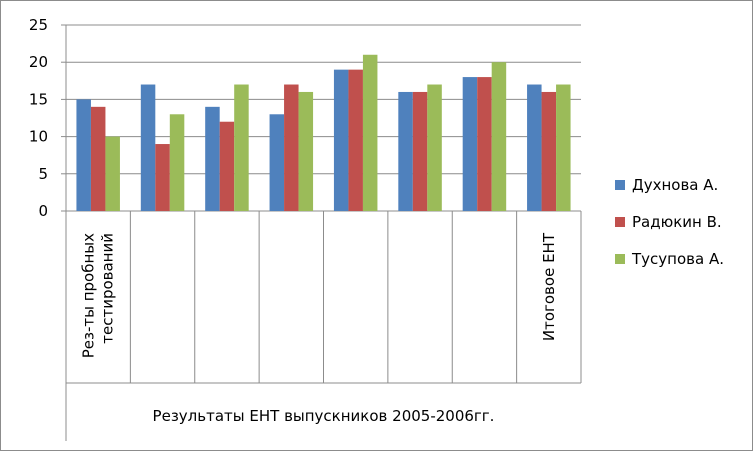 This screenshot has width=753, height=451. What do you see at coordinates (677, 222) in the screenshot?
I see `legend-label: Радюкин В.` at bounding box center [677, 222].